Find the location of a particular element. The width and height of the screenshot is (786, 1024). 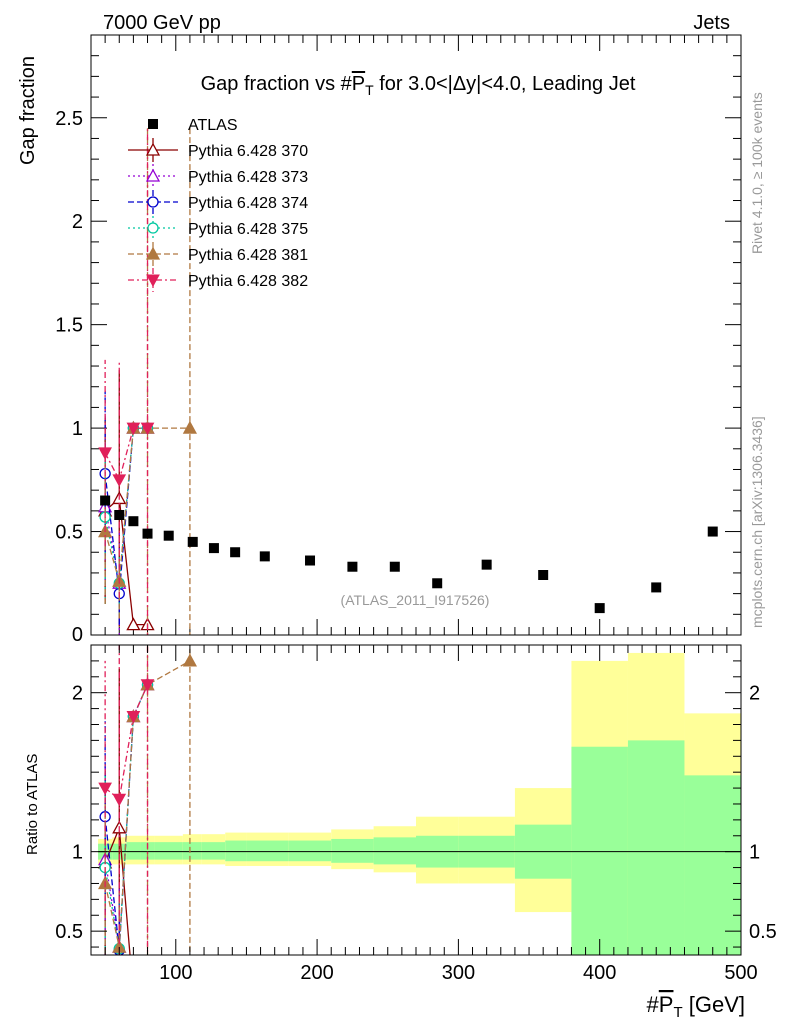

legend-label-p382: Pythia 6.428 382 is located at coordinates (248, 281).